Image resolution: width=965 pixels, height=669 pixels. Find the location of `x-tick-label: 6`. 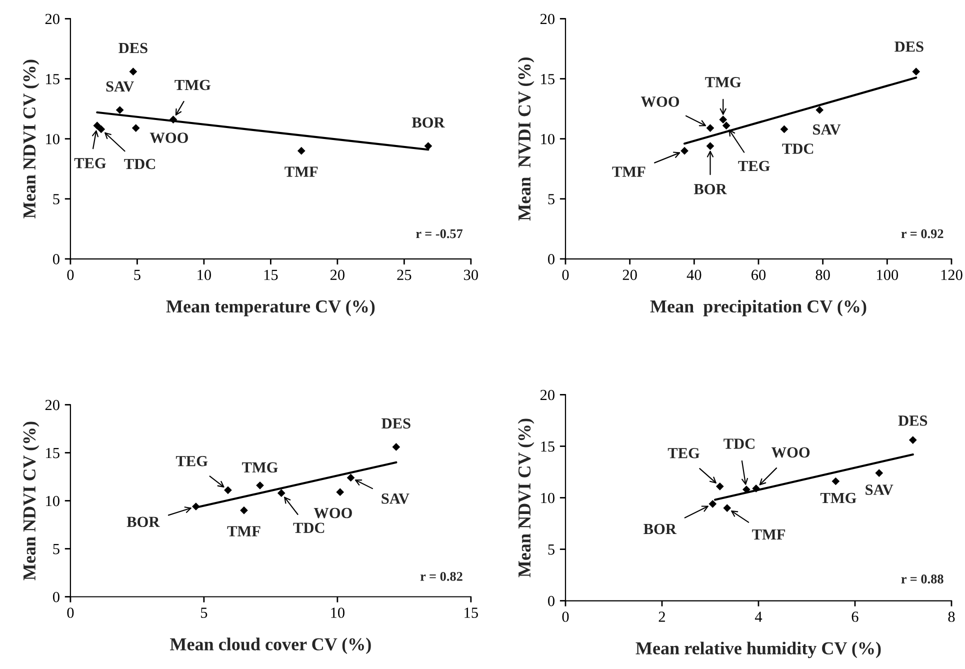

x-tick-label: 6 is located at coordinates (855, 617).